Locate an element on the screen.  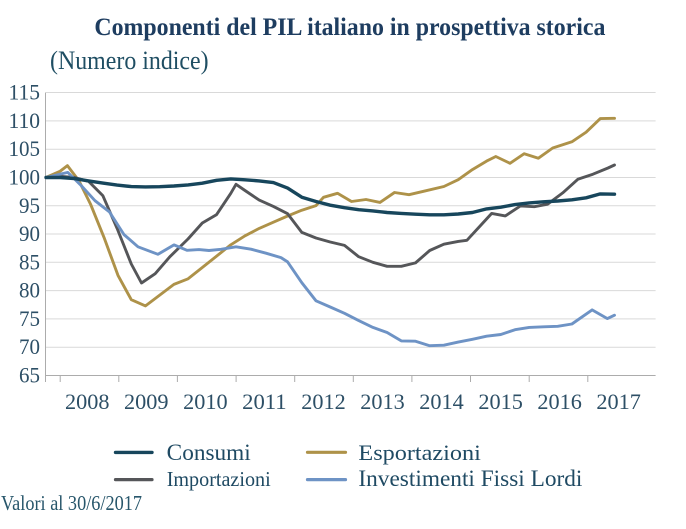
svg-text: 2012 is located at coordinates (323, 401).